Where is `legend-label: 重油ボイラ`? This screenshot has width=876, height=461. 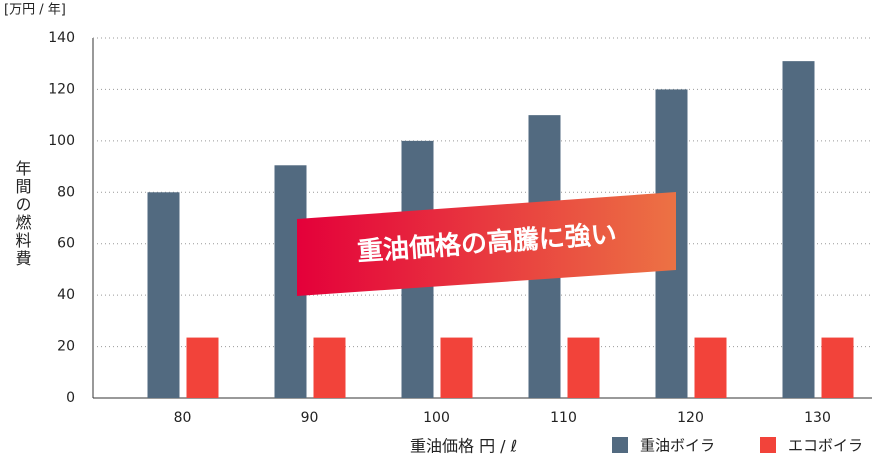
legend-label: 重油ボイラ is located at coordinates (677, 446).